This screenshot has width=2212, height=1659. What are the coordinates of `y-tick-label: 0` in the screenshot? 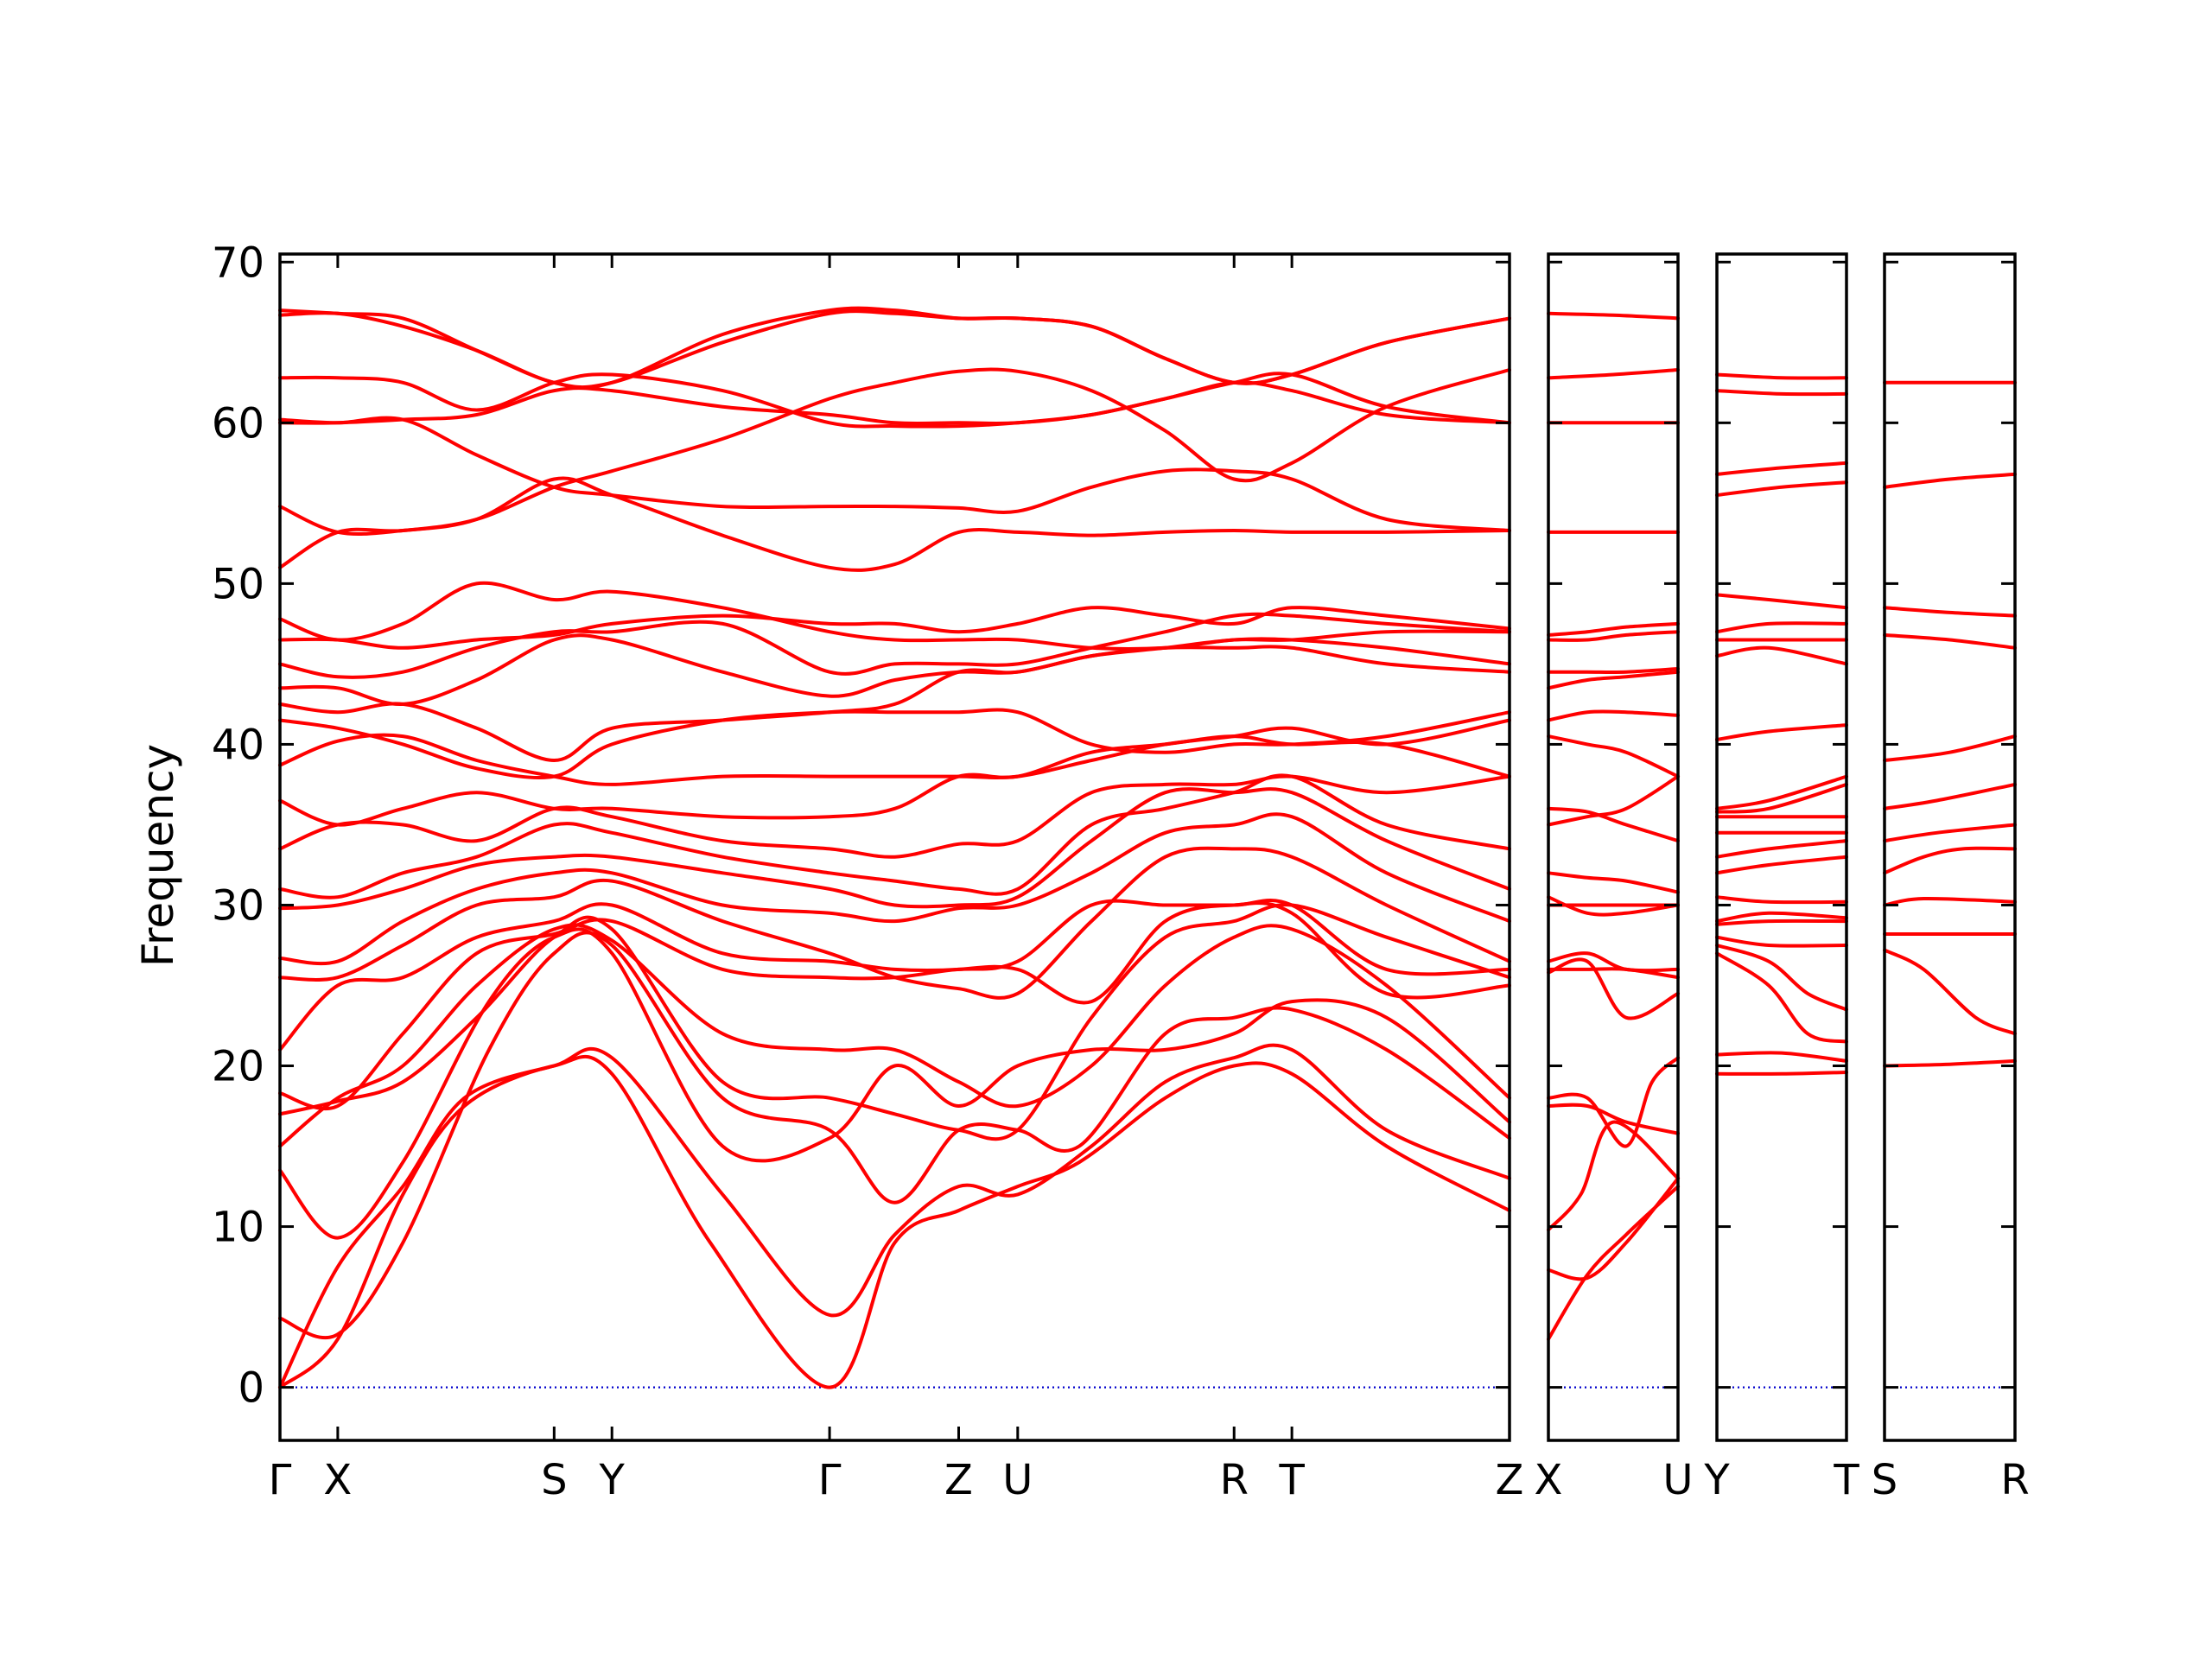 It's located at (251, 1388).